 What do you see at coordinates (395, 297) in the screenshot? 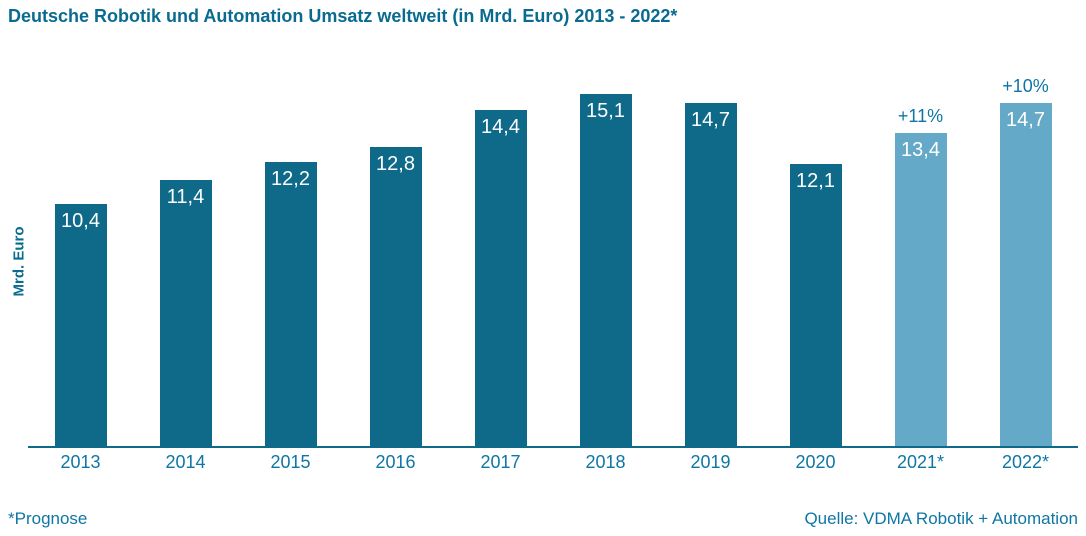
I see `bar: 12,8` at bounding box center [395, 297].